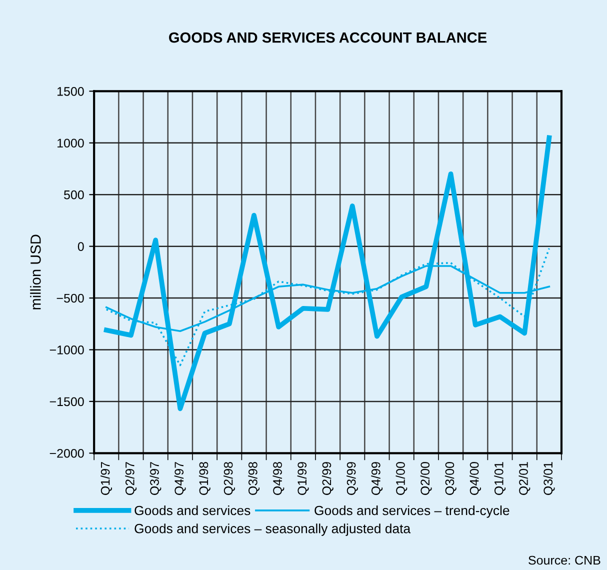 The image size is (607, 570). Describe the element at coordinates (106, 478) in the screenshot. I see `x-tick-label: Q1/97` at that location.